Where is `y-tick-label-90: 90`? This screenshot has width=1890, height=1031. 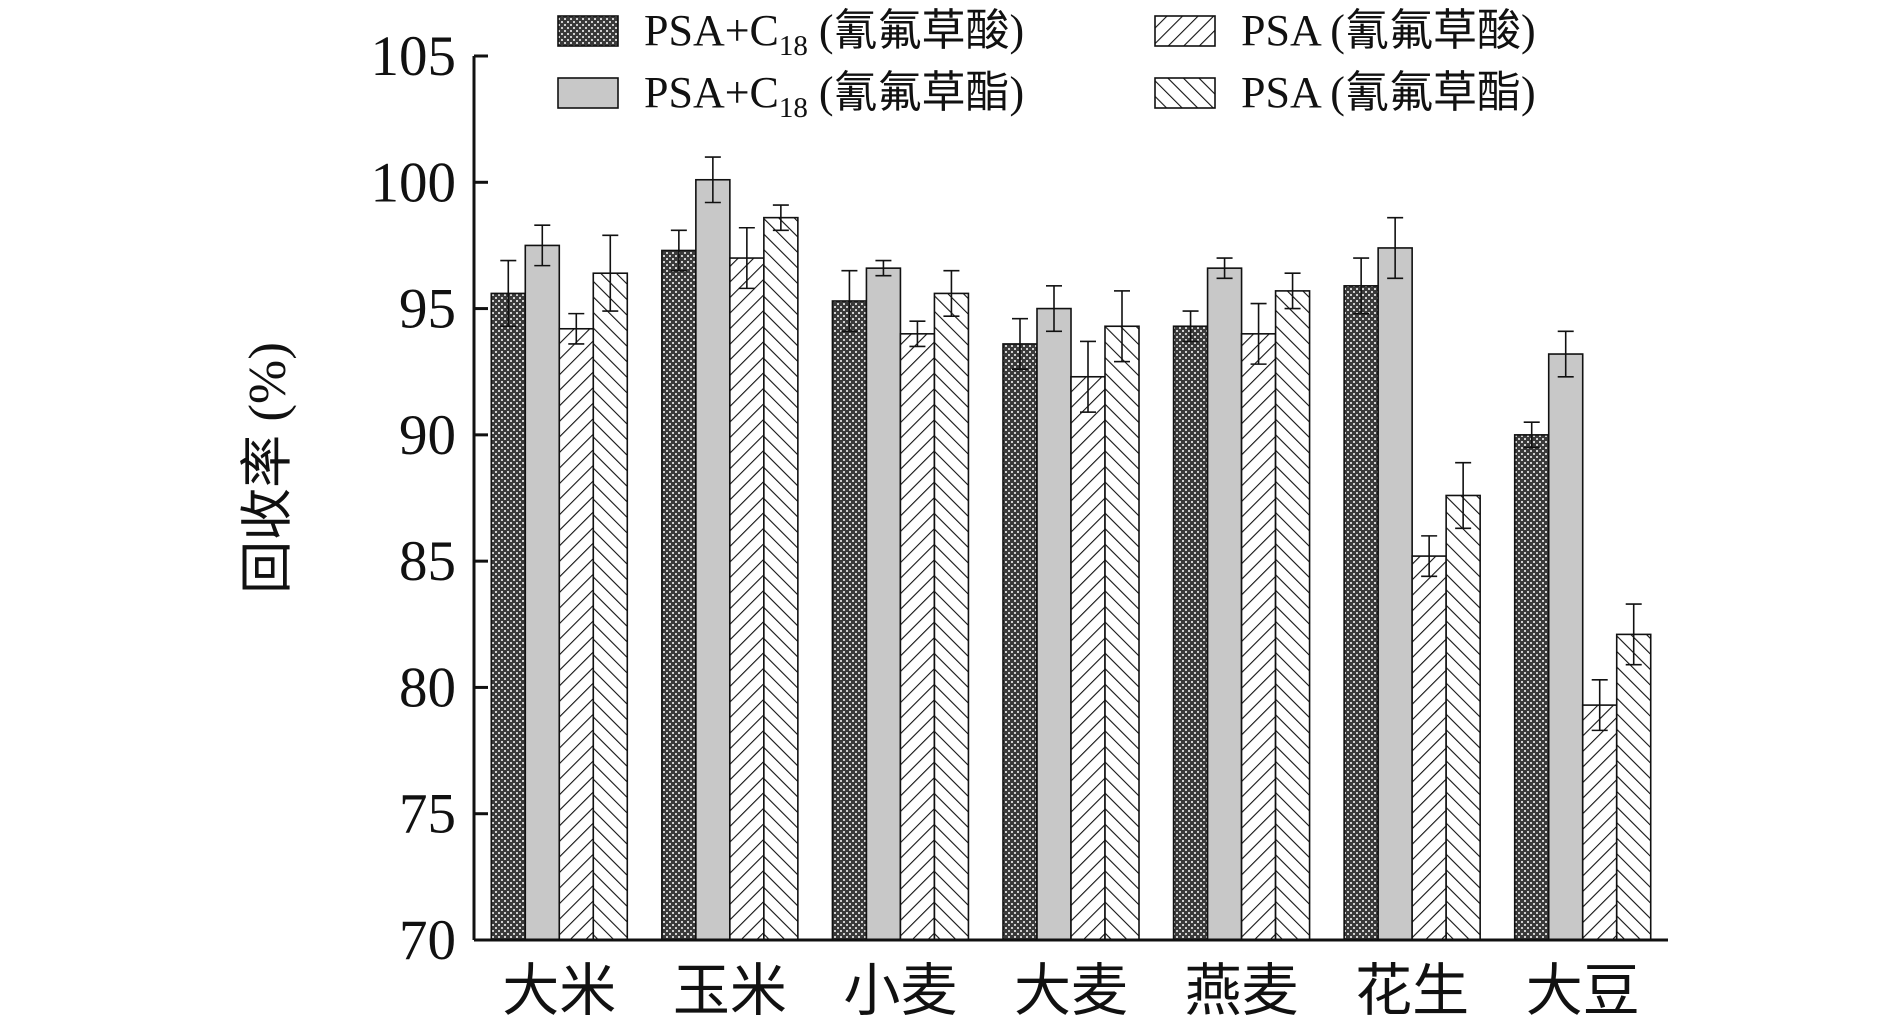
y-tick-label-90: 90 is located at coordinates (427, 435).